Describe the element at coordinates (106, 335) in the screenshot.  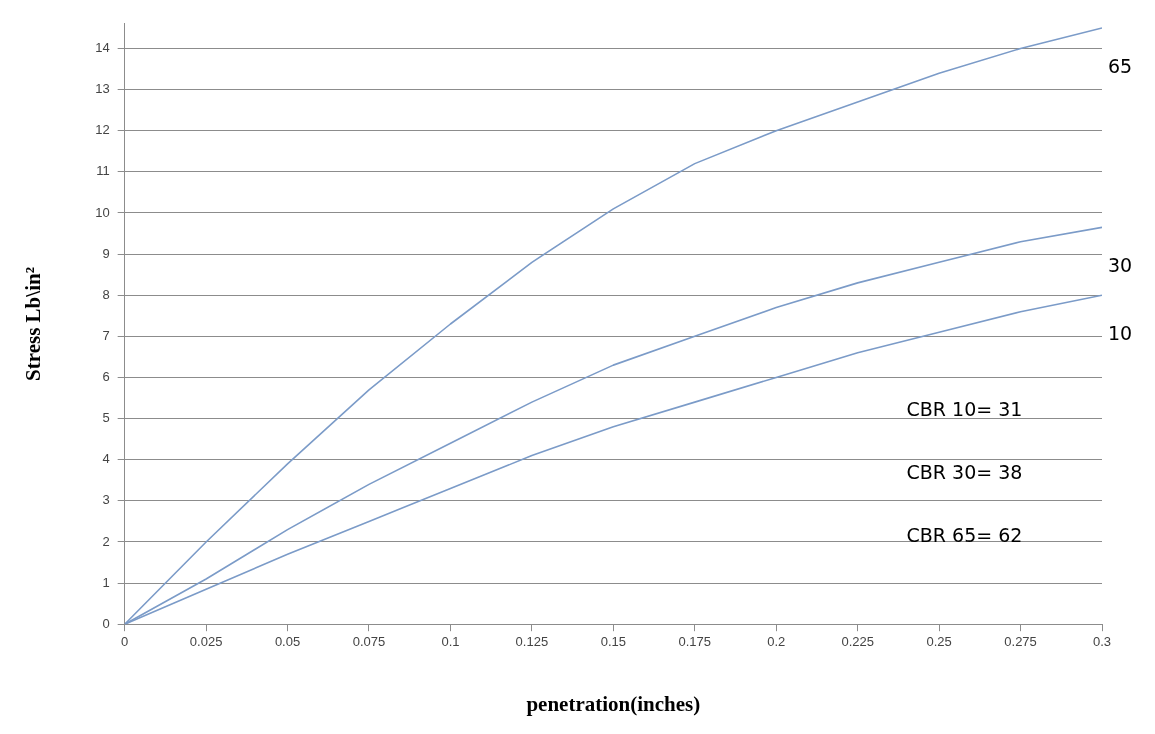
I see `y-tick-label: 7` at that location.